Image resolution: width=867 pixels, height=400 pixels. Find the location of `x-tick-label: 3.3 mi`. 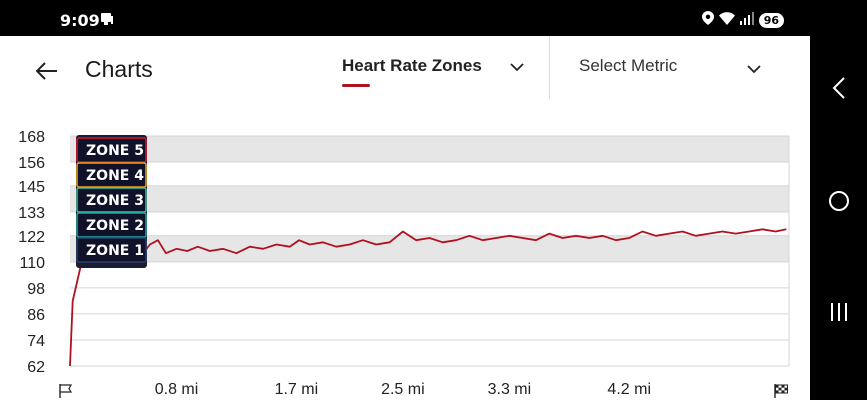

x-tick-label: 3.3 mi is located at coordinates (510, 389).